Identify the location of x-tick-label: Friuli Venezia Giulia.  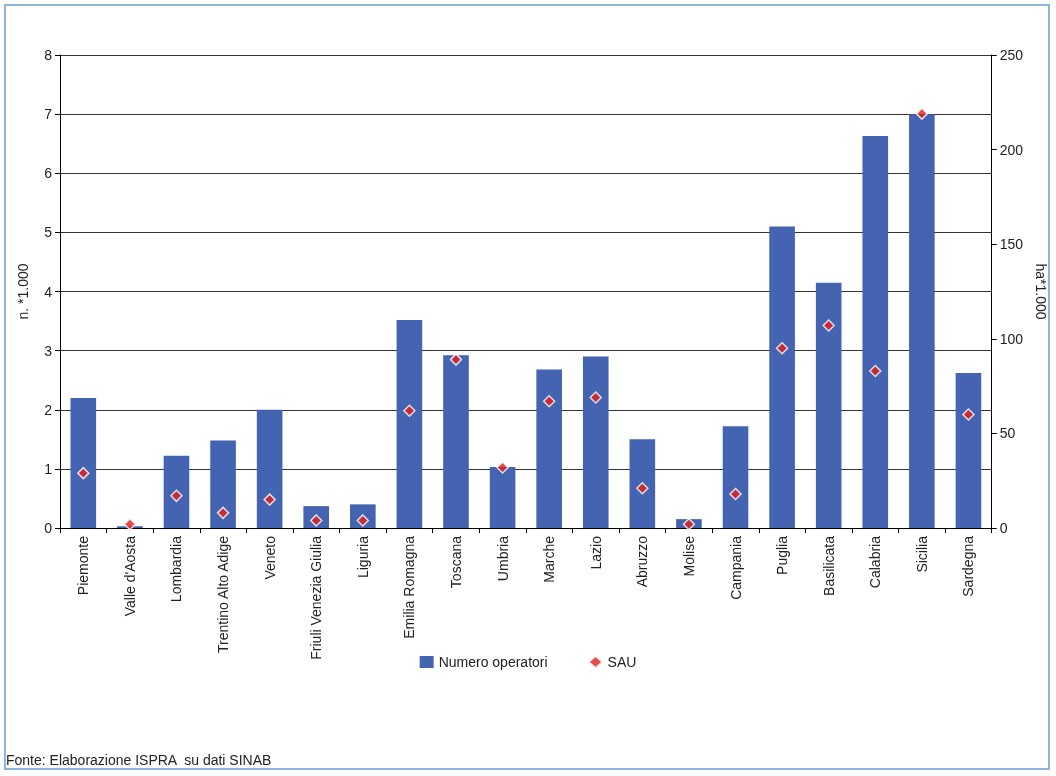
(316, 597).